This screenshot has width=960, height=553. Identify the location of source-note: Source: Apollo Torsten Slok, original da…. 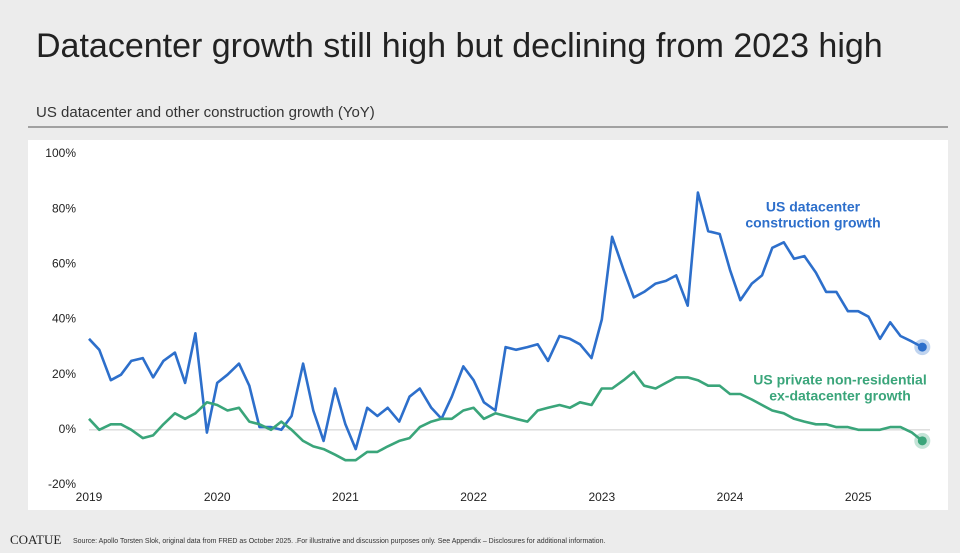
(339, 541).